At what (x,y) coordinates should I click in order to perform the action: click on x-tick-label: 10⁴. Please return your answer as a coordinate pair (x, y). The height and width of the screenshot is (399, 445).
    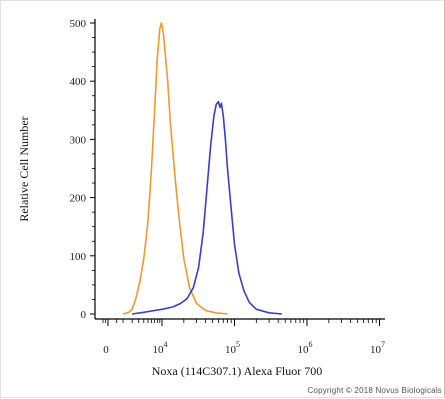
    Looking at the image, I should click on (160, 348).